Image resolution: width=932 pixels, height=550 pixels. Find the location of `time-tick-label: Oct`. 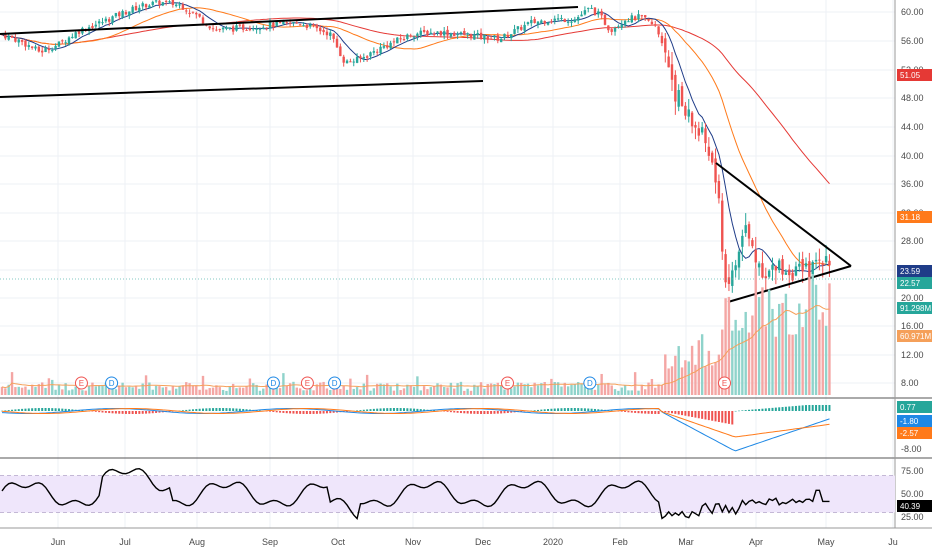

time-tick-label: Oct is located at coordinates (338, 542).